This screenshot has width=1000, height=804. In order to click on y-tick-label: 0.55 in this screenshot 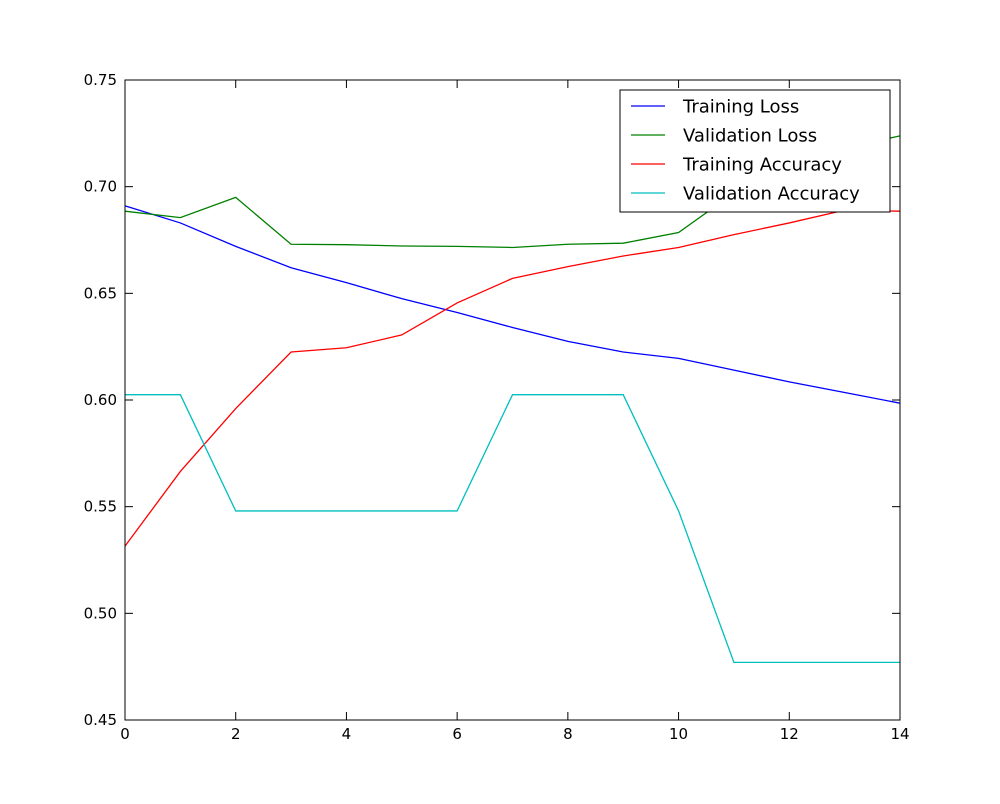, I will do `click(100, 507)`.